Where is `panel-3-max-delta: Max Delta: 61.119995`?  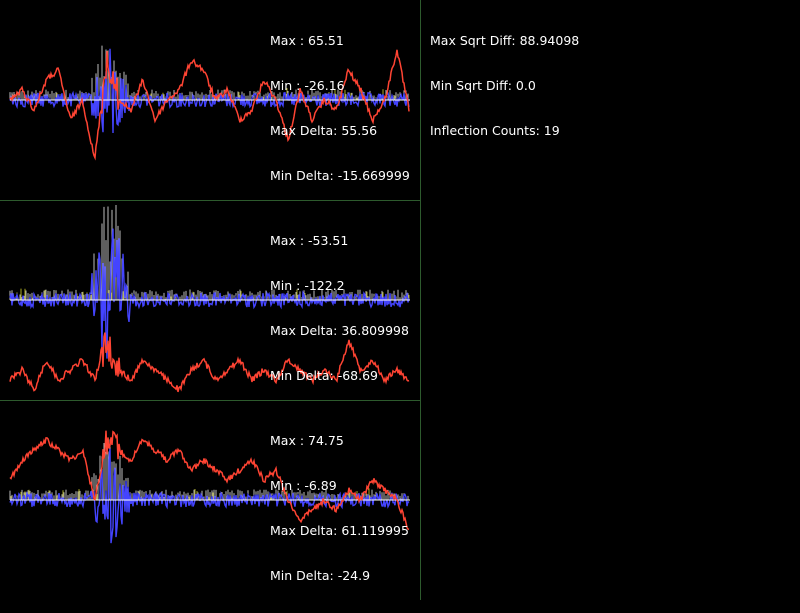
panel-3-max-delta: Max Delta: 61.119995 is located at coordinates (339, 530).